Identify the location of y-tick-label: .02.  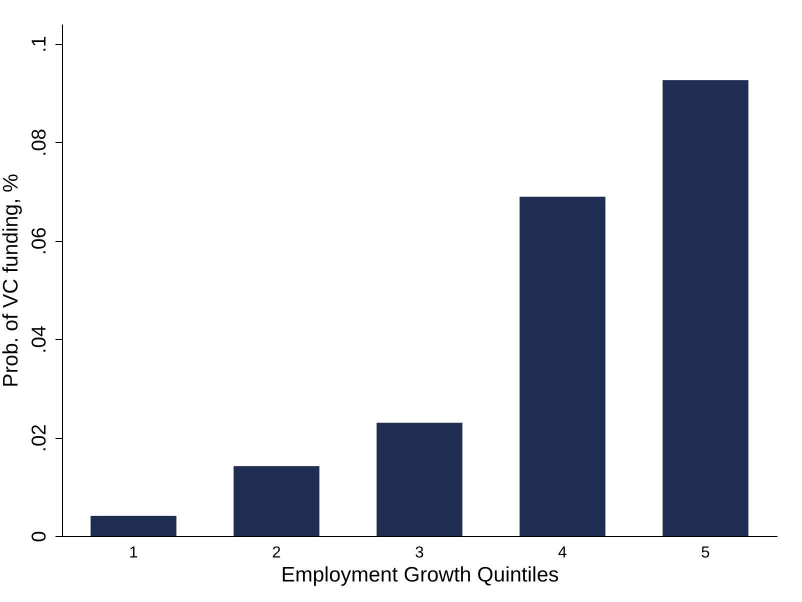
(39, 438).